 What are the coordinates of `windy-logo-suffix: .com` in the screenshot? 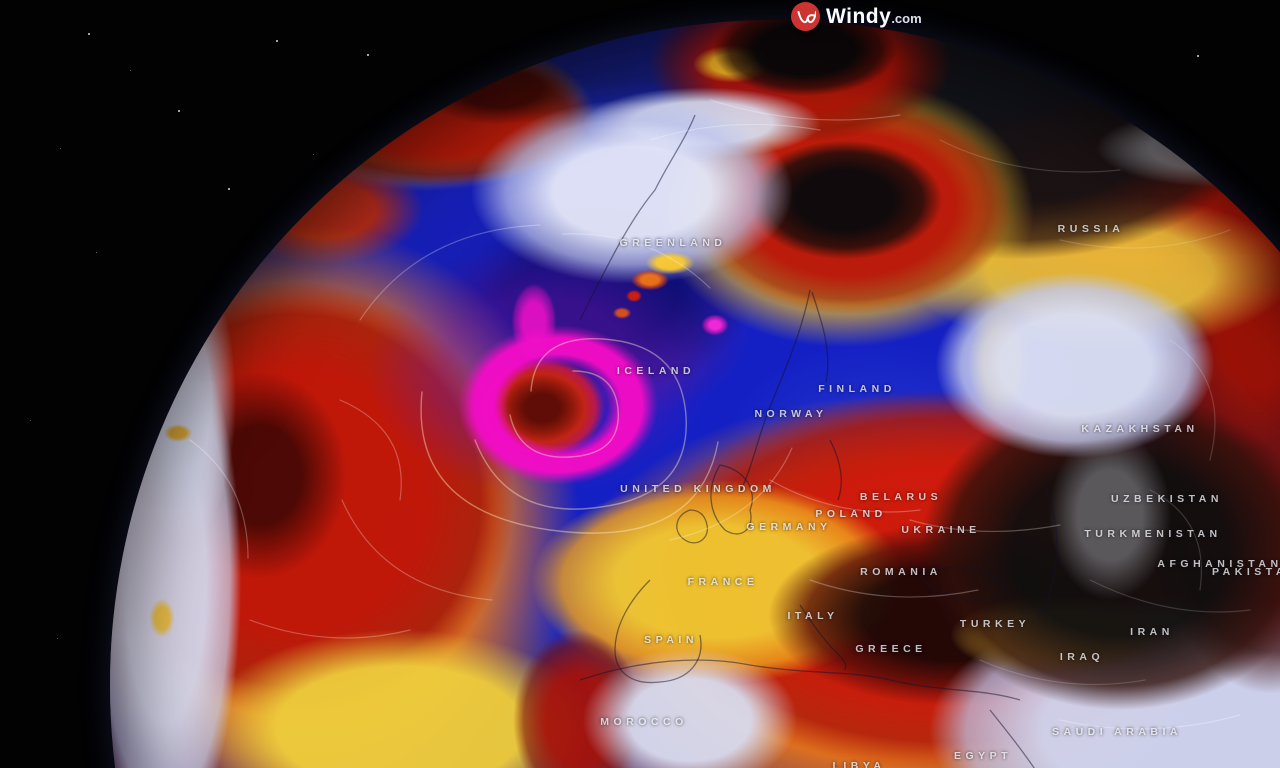 It's located at (906, 18).